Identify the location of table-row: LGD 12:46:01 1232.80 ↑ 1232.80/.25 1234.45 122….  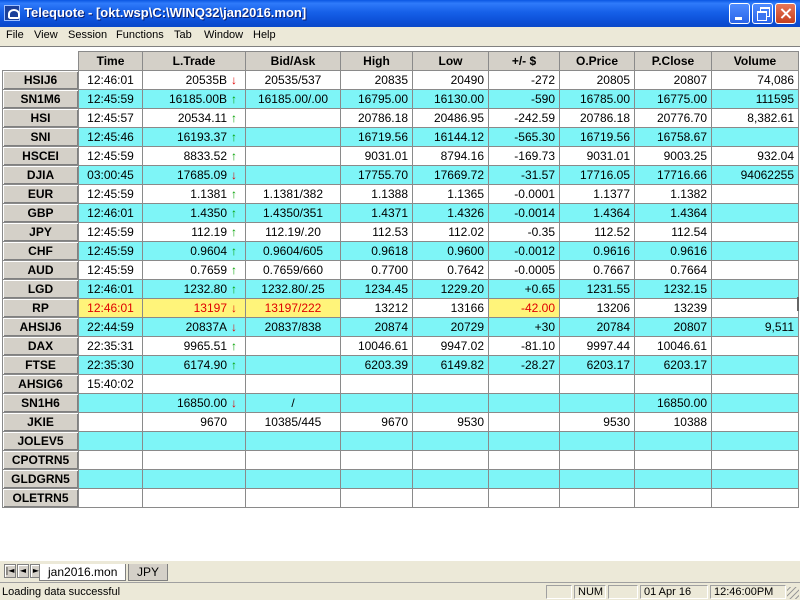
(400, 289).